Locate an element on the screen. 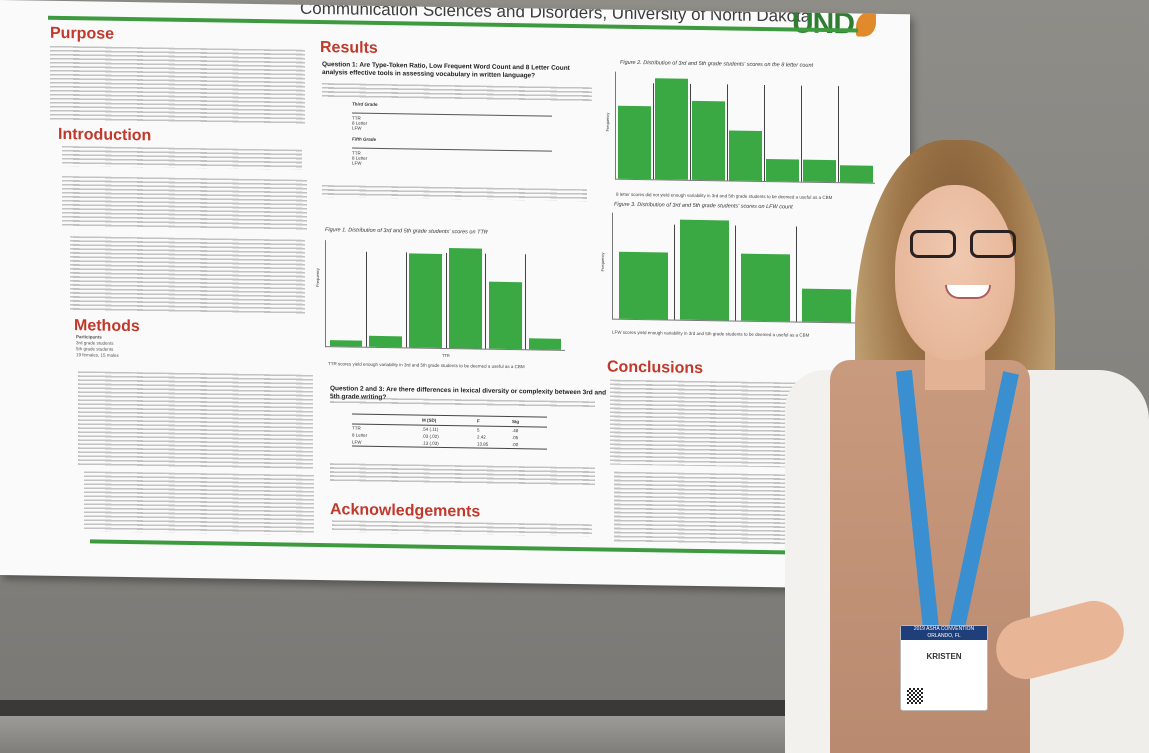 This screenshot has width=1149, height=753. figure-3-ylabel: Frequency is located at coordinates (602, 262).